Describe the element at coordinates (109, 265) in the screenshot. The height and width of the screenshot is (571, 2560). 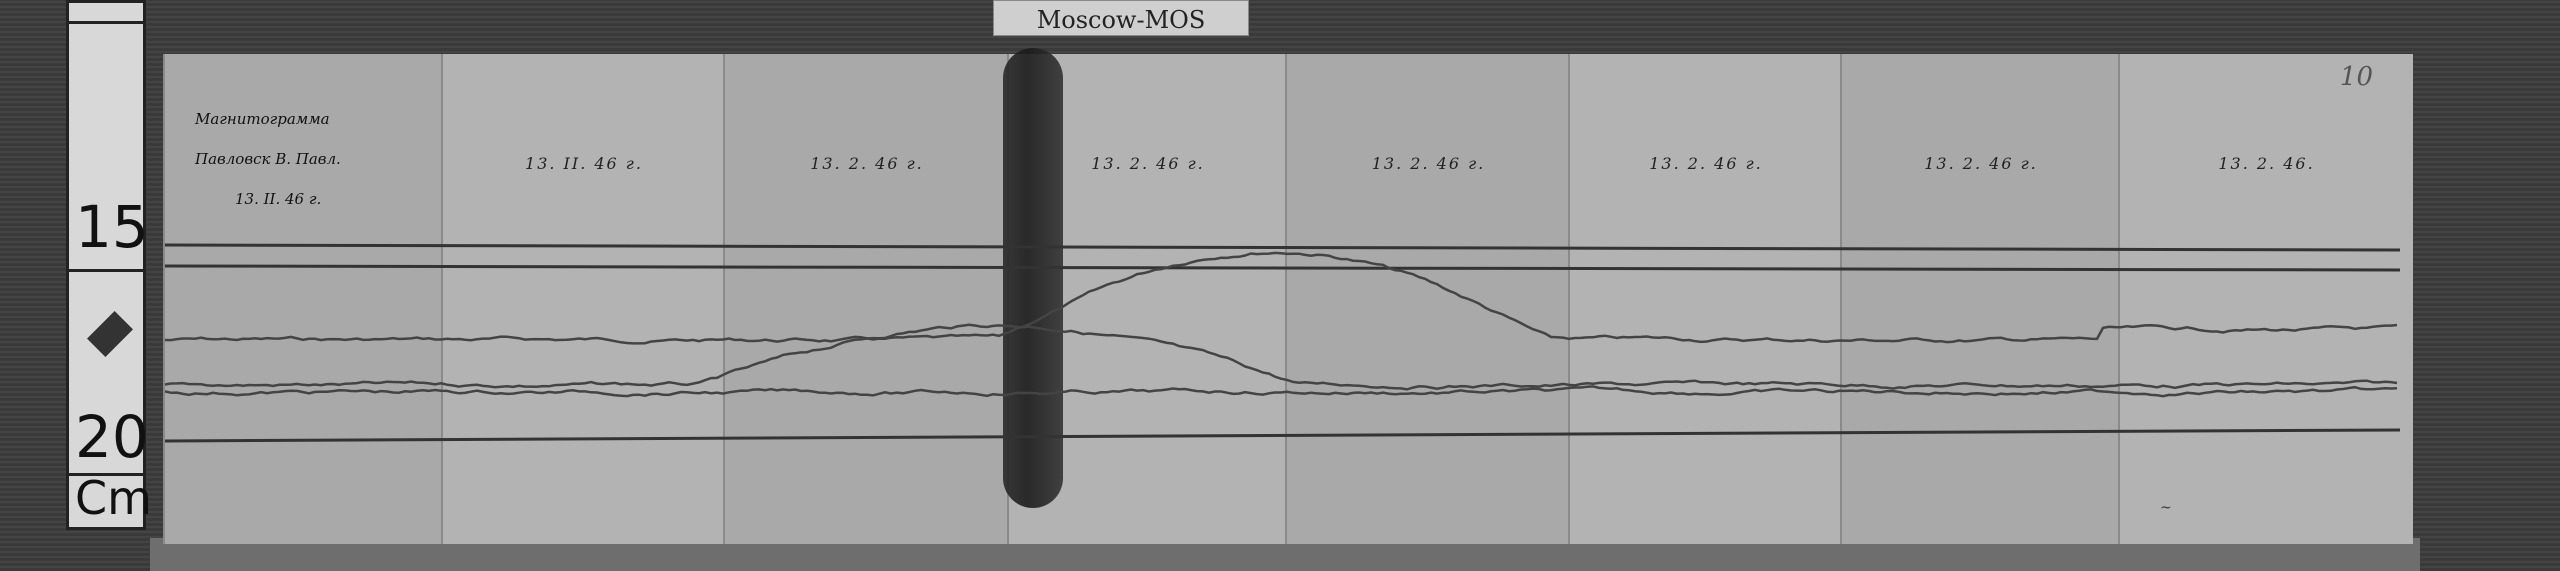
I see `scale-ruler: 15 20 Cm` at that location.